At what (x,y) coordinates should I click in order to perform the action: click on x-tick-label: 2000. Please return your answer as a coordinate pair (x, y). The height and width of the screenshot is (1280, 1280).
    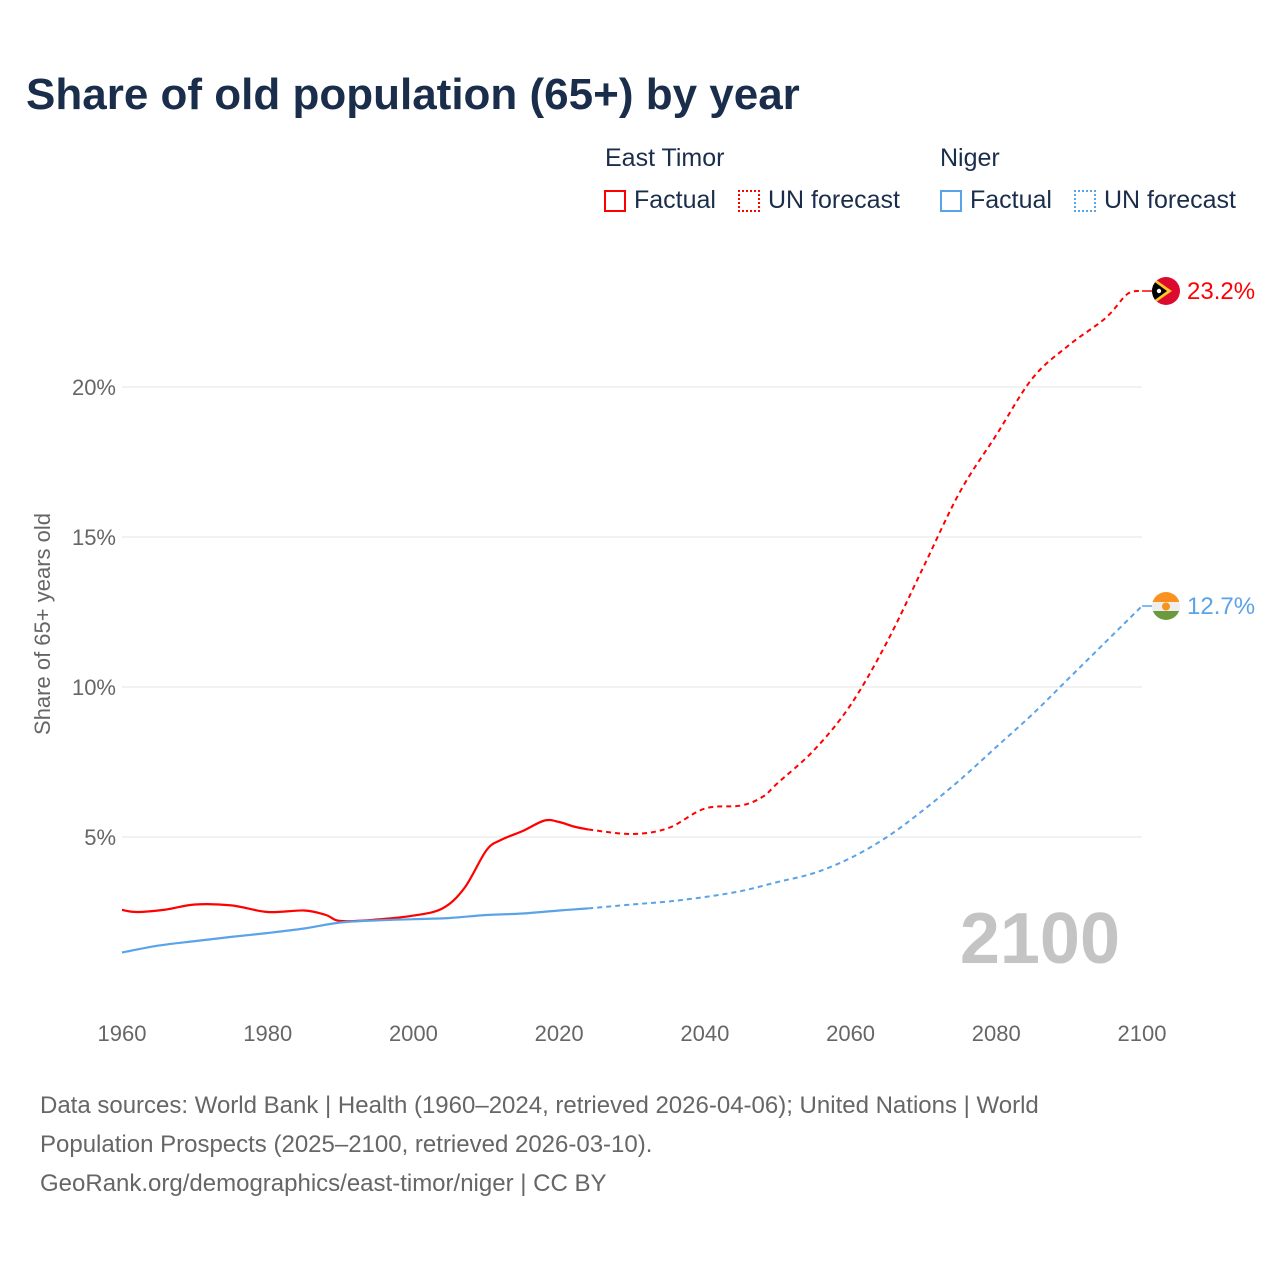
    Looking at the image, I should click on (413, 1033).